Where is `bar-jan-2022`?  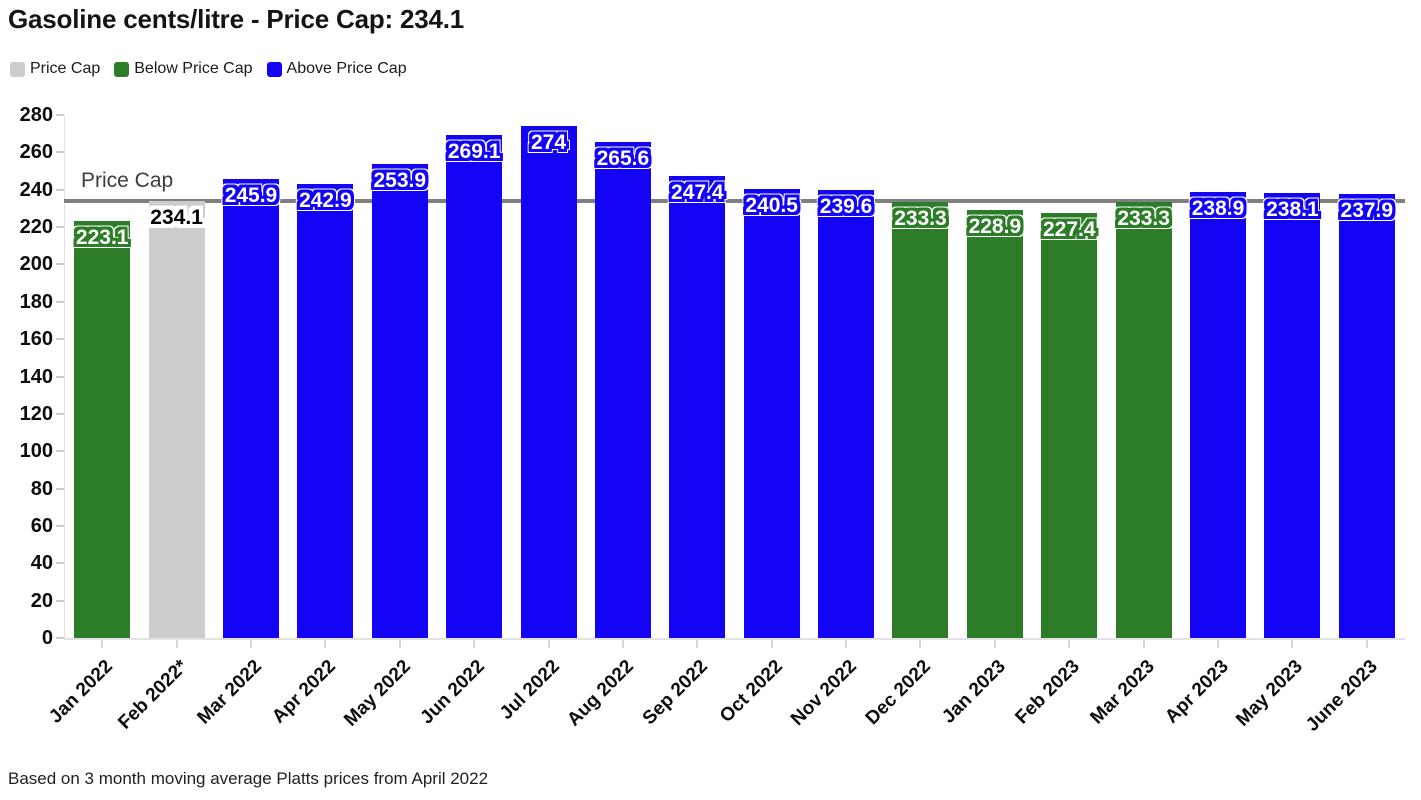
bar-jan-2022 is located at coordinates (102, 429).